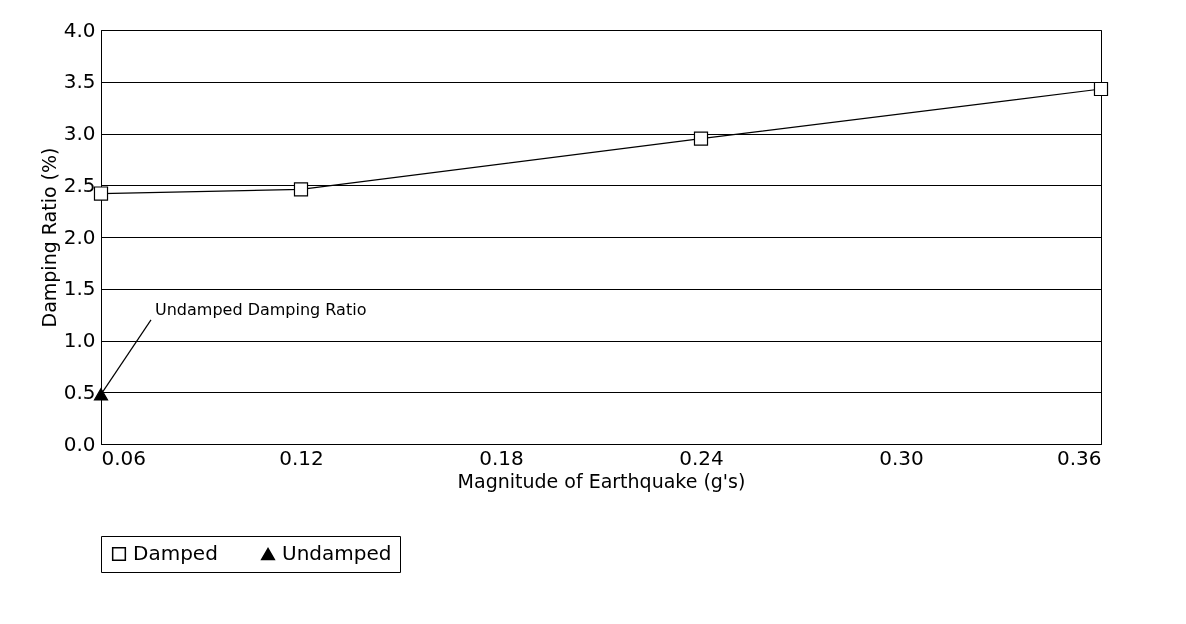 The height and width of the screenshot is (624, 1186). I want to click on x-tick-label: 0.30, so click(901, 457).